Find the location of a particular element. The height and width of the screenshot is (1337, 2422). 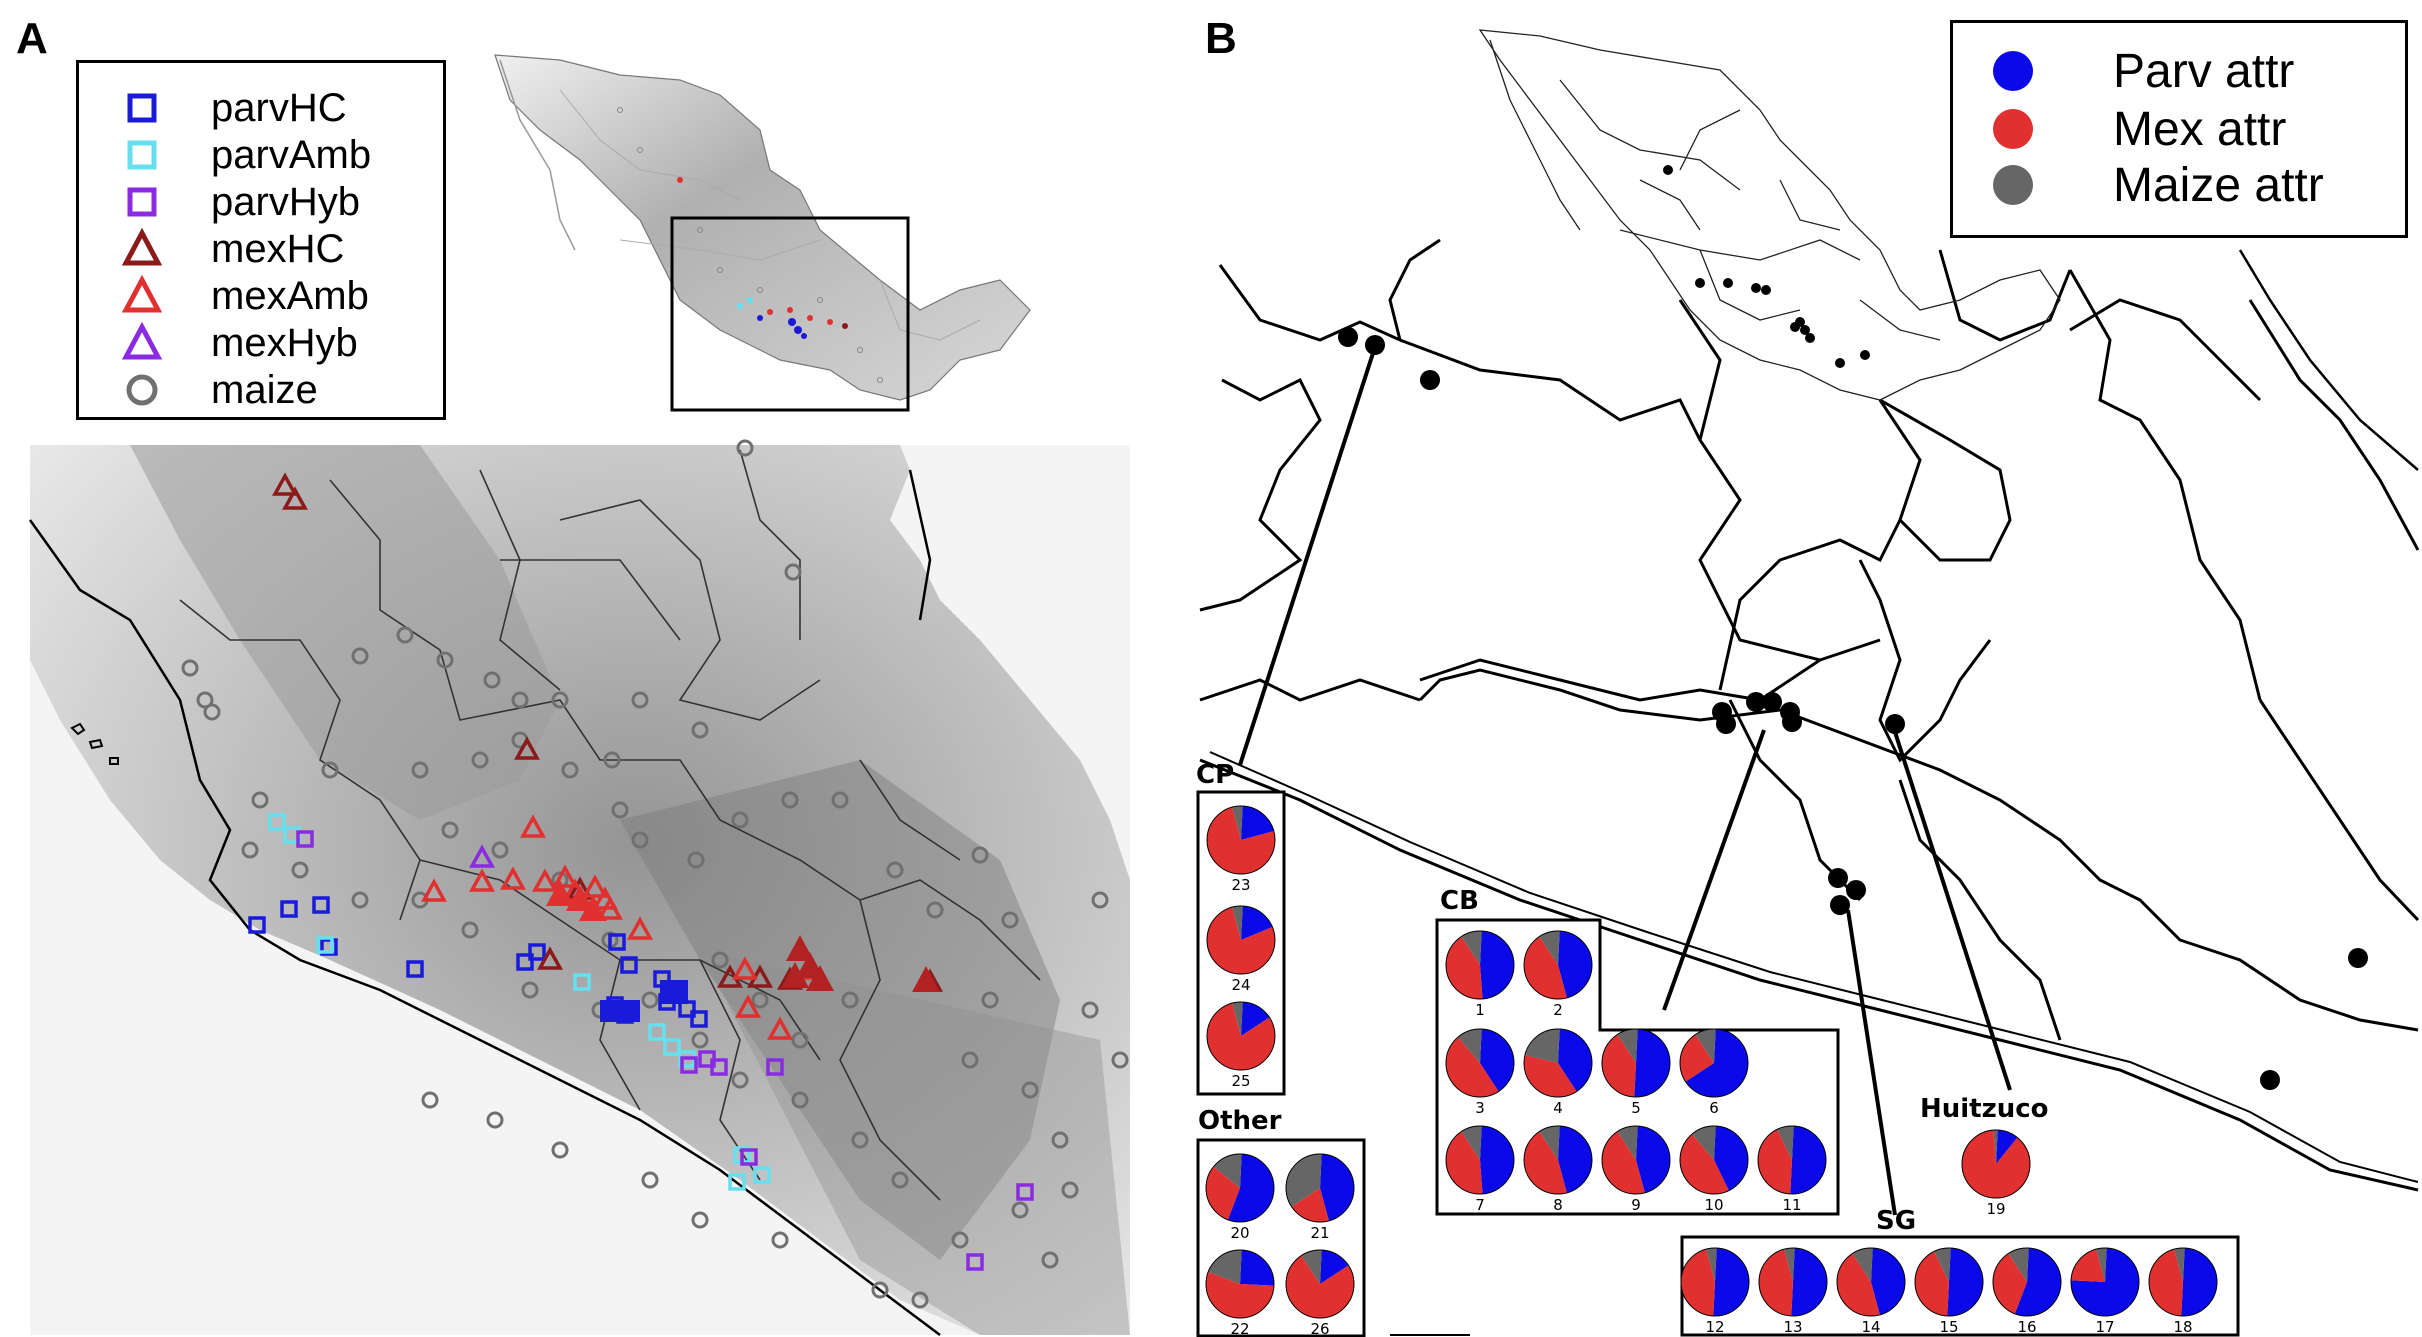

pie-number-label: 8 is located at coordinates (1558, 1205).